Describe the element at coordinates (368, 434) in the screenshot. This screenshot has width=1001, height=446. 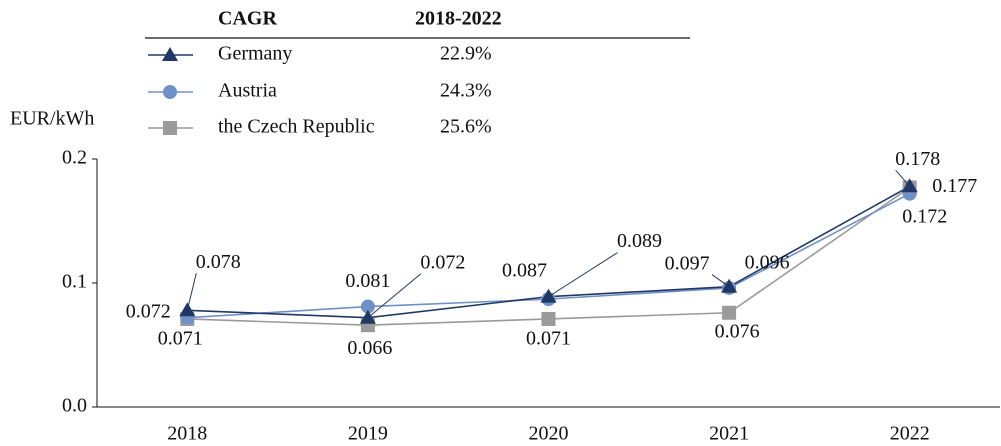
I see `x-tick-label: 2019` at that location.